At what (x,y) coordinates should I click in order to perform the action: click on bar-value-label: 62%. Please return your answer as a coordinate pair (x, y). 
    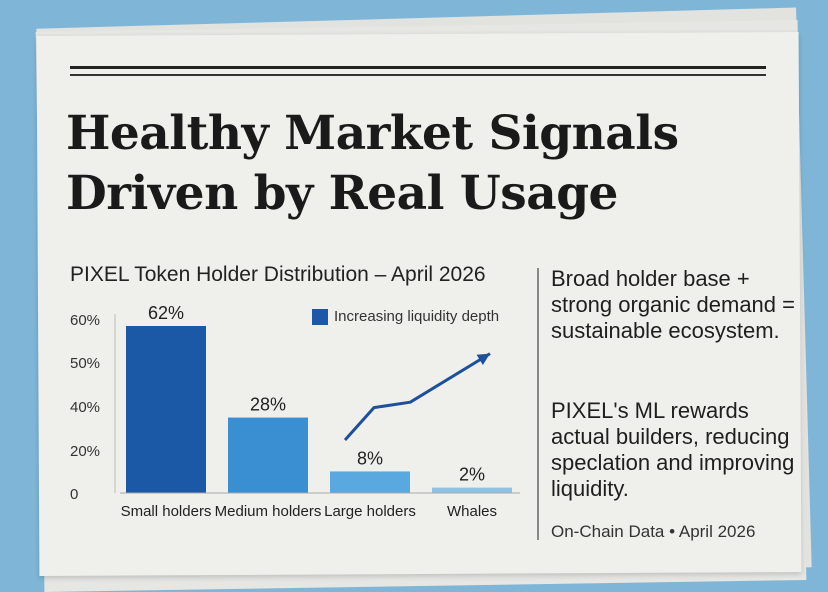
    Looking at the image, I should click on (166, 313).